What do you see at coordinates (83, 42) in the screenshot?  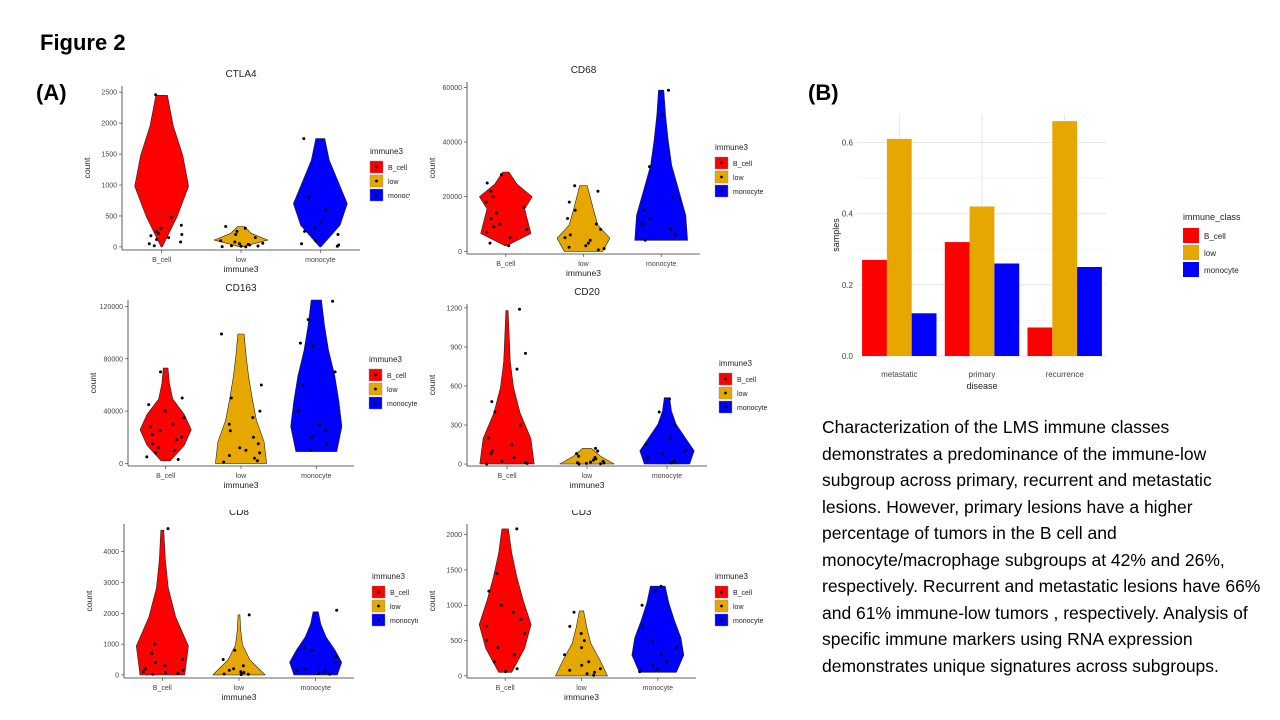 I see `figure-title: Figure 2` at bounding box center [83, 42].